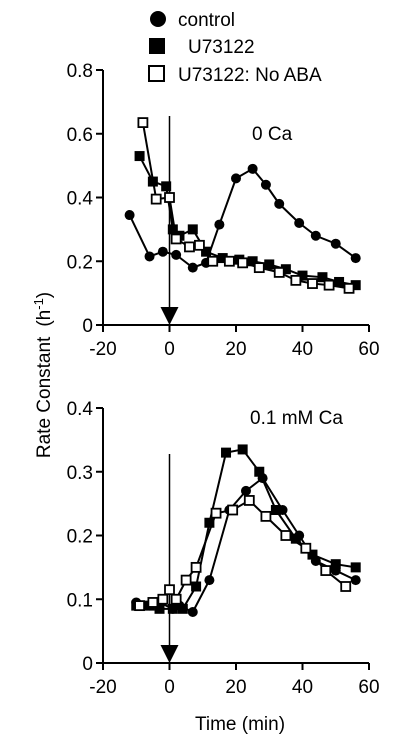  Describe the element at coordinates (80, 135) in the screenshot. I see `y-tick-label: 0.6` at that location.